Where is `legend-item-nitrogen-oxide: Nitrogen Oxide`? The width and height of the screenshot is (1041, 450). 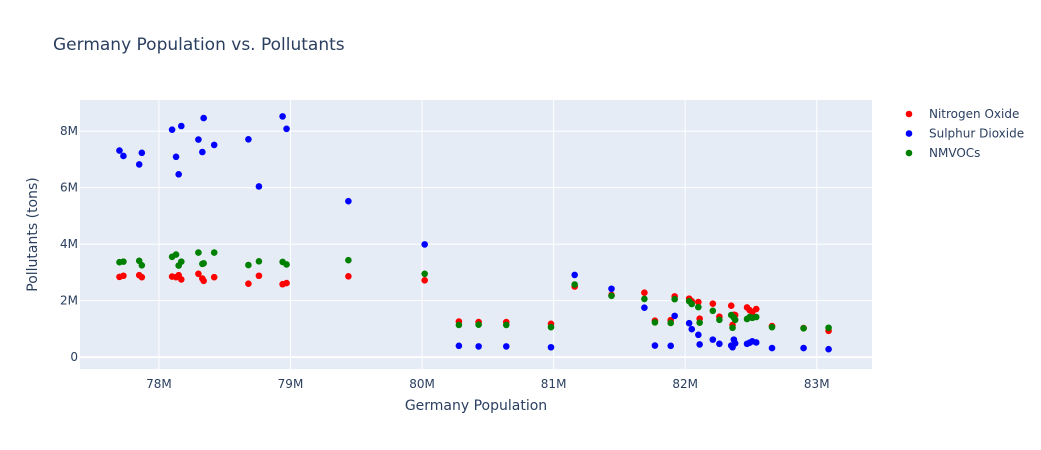
legend-item-nitrogen-oxide: Nitrogen Oxide is located at coordinates (962, 114).